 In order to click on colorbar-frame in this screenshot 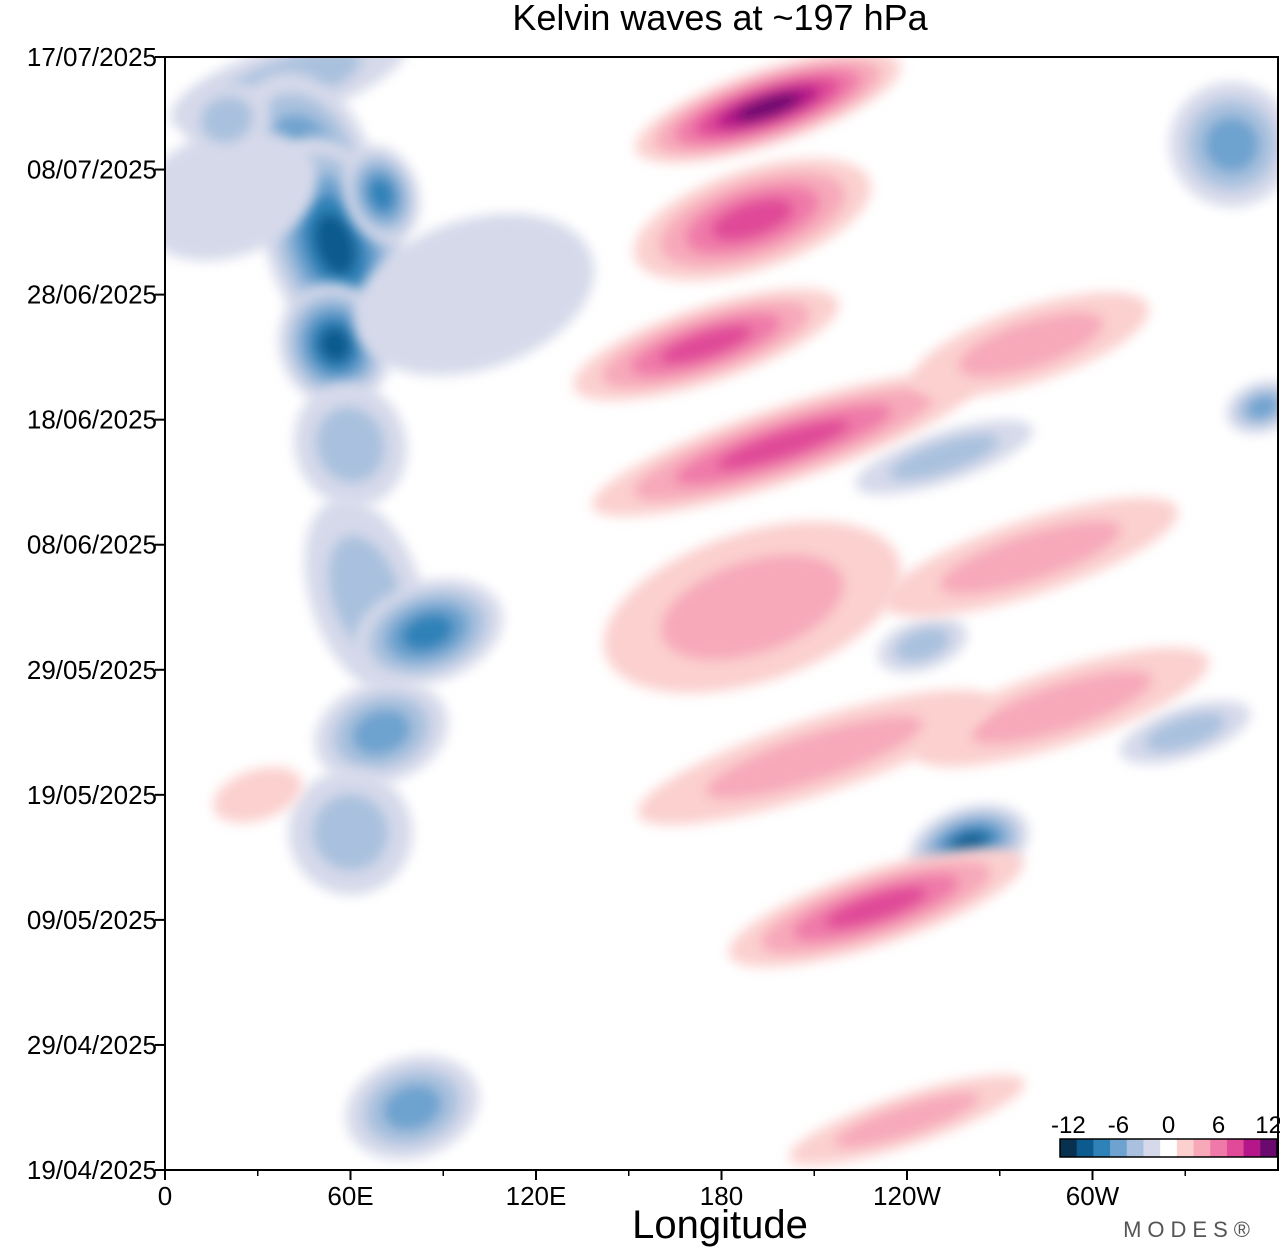, I will do `click(1168, 1148)`.